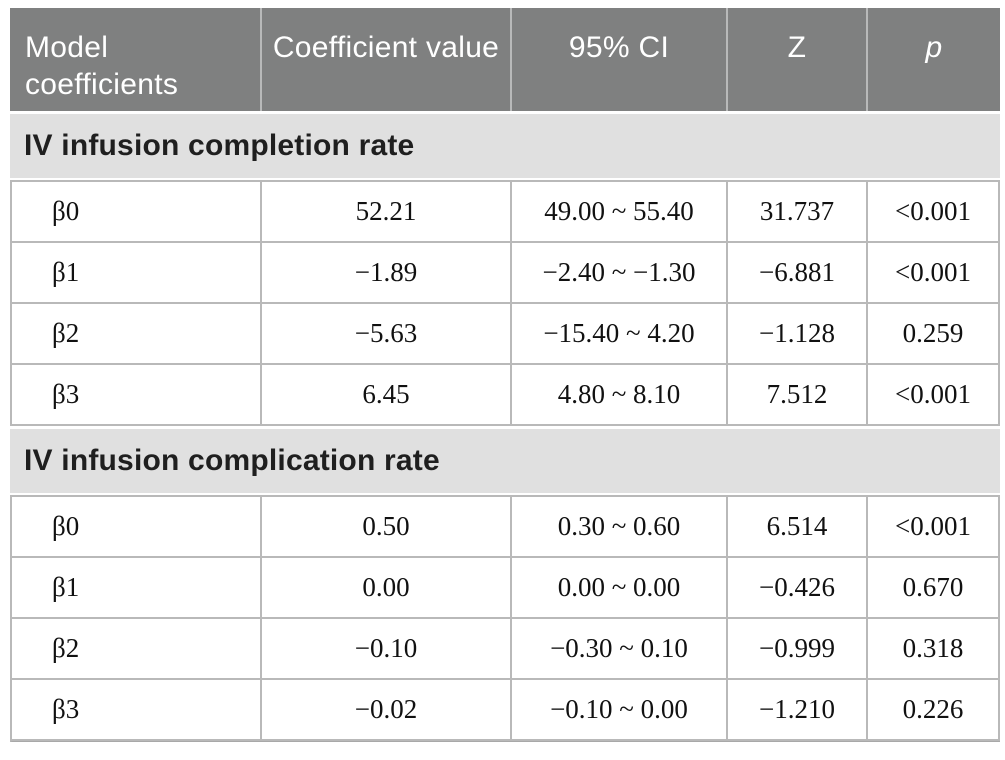 The width and height of the screenshot is (1005, 760). Describe the element at coordinates (620, 527) in the screenshot. I see `confidence-interval: 0.30 ~ 0.60` at that location.